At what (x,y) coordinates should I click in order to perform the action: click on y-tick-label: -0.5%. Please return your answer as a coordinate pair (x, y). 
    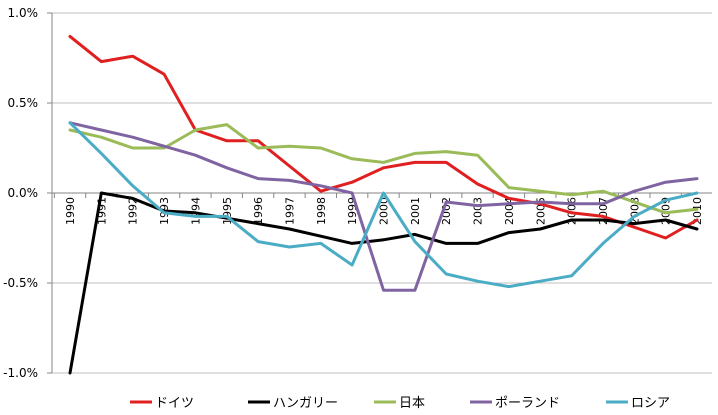
    Looking at the image, I should click on (20, 283).